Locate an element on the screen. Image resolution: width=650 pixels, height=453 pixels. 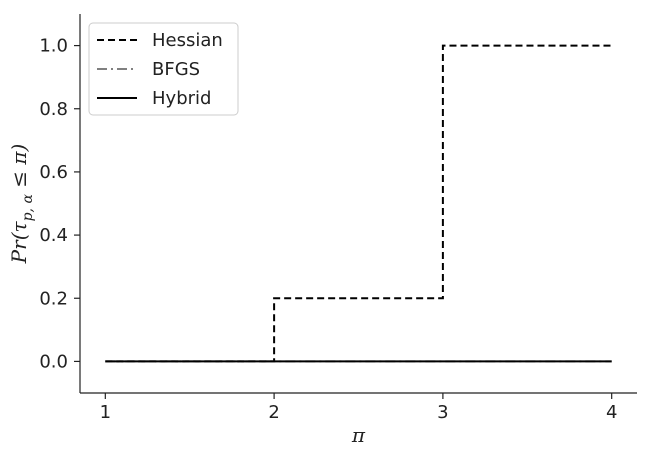
legend-label-hybrid: Hybrid is located at coordinates (181, 98).